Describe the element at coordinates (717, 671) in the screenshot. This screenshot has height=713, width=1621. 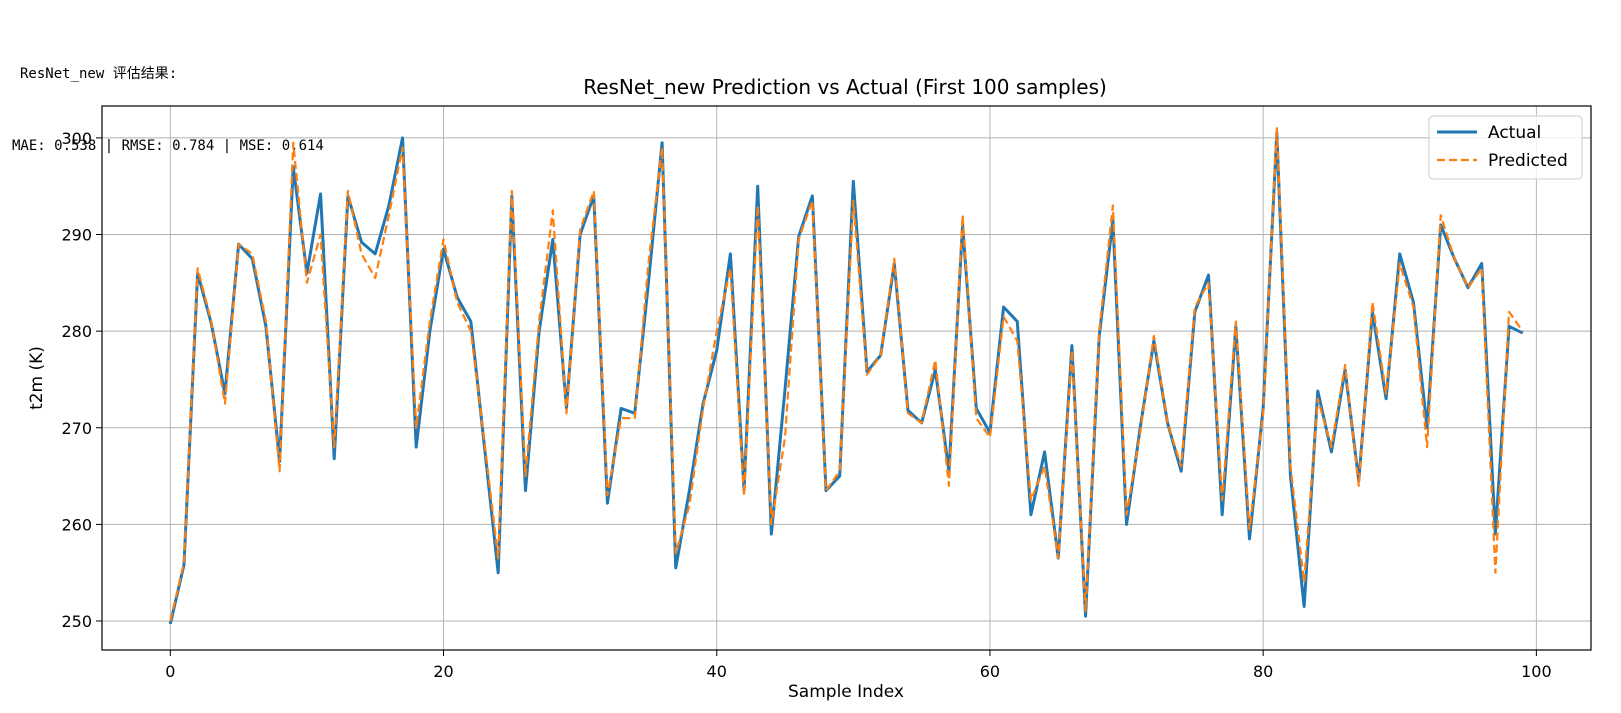
I see `x-tick-label: 40` at that location.